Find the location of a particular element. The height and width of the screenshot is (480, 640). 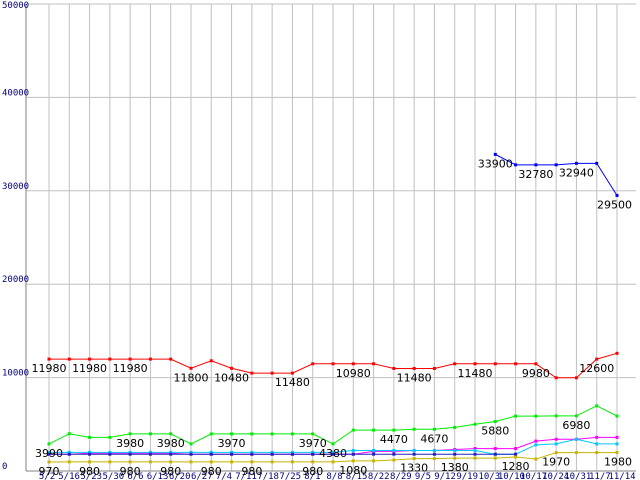

x-tick-label: 6/20 is located at coordinates (180, 476).